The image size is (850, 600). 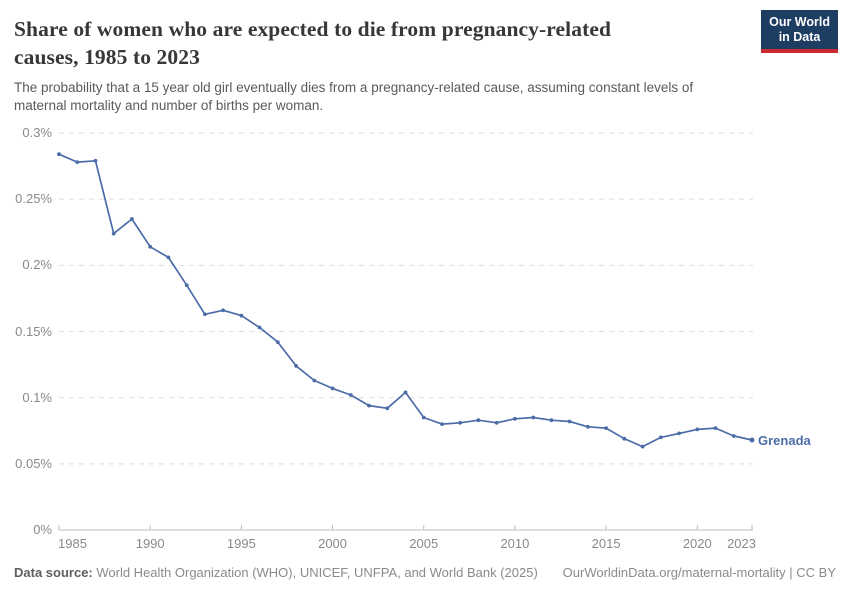 What do you see at coordinates (332, 388) in the screenshot?
I see `data-point-2000` at bounding box center [332, 388].